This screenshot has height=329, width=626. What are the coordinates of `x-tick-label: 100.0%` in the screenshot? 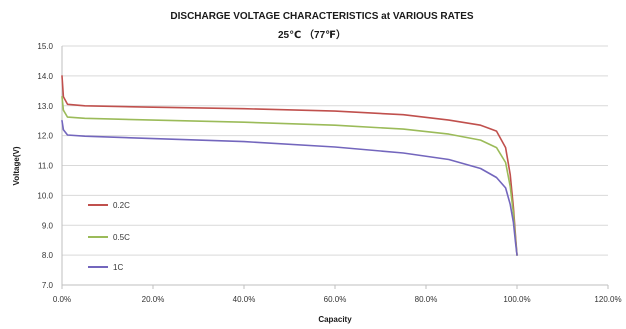 It's located at (516, 299).